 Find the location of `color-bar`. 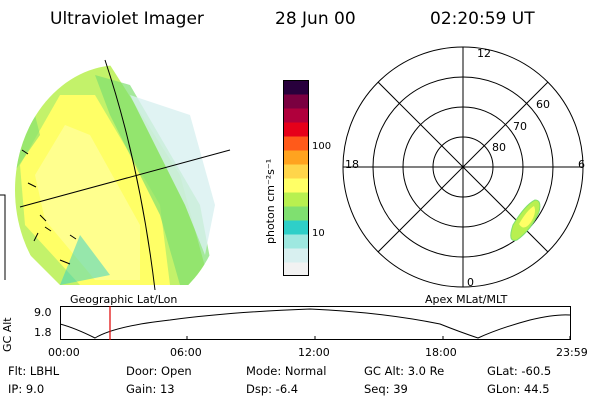

color-bar is located at coordinates (296, 178).